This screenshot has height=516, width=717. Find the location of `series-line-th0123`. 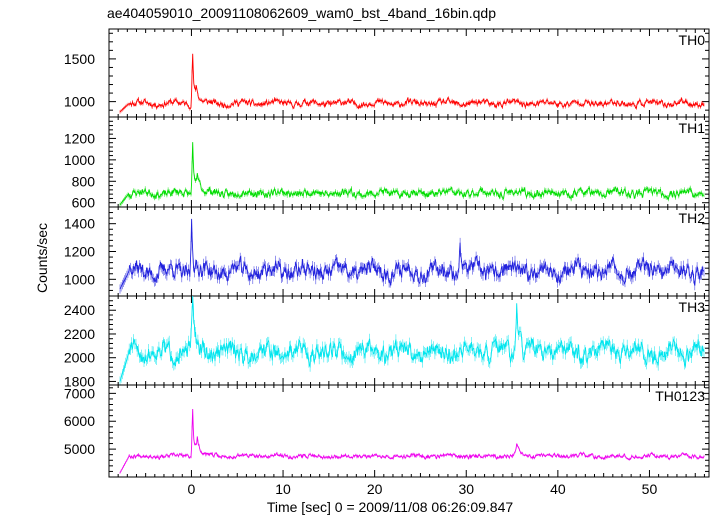

series-line-th0123 is located at coordinates (412, 441).